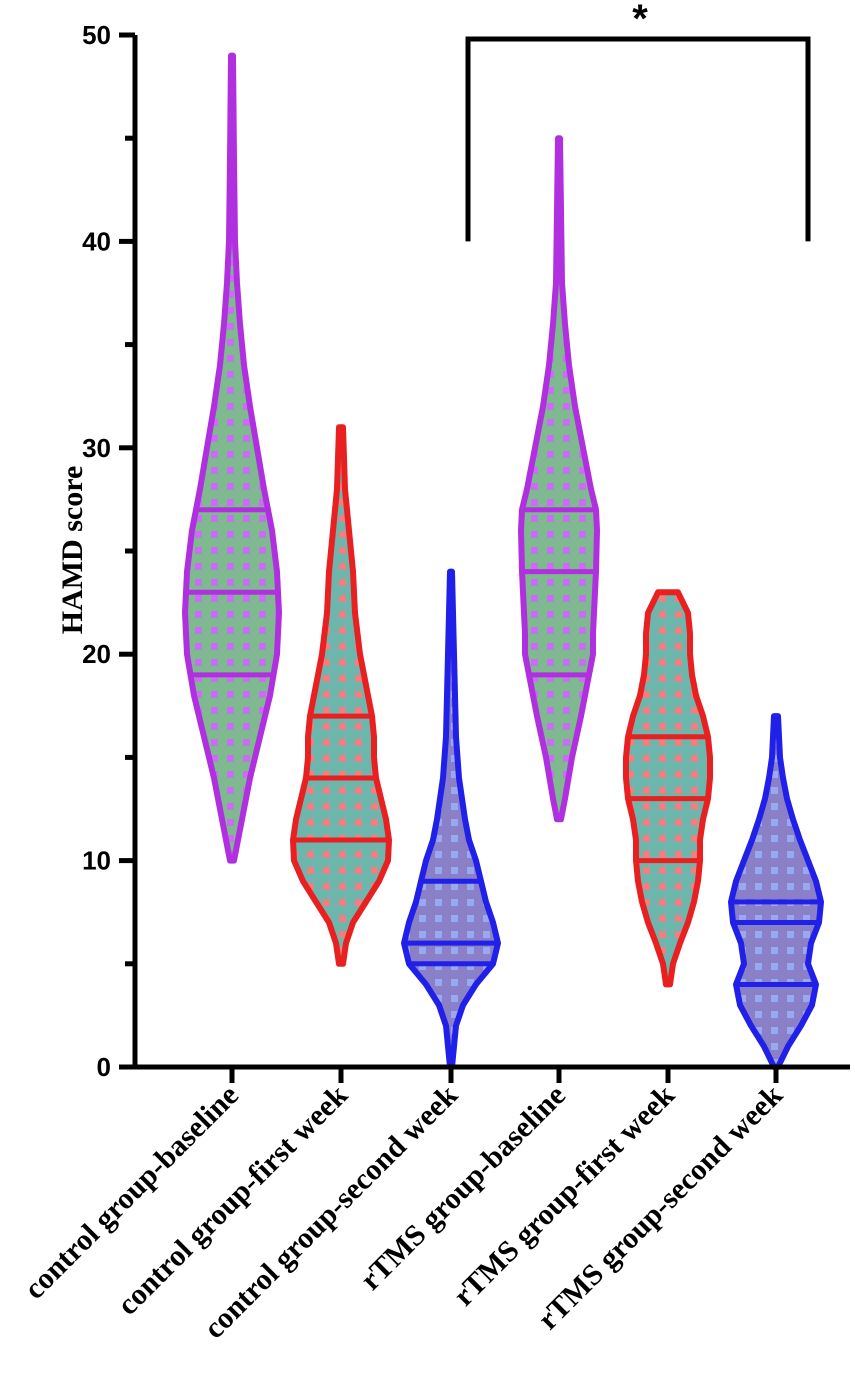 Image resolution: width=855 pixels, height=1395 pixels. What do you see at coordinates (96, 654) in the screenshot?
I see `y-tick-label: 20` at bounding box center [96, 654].